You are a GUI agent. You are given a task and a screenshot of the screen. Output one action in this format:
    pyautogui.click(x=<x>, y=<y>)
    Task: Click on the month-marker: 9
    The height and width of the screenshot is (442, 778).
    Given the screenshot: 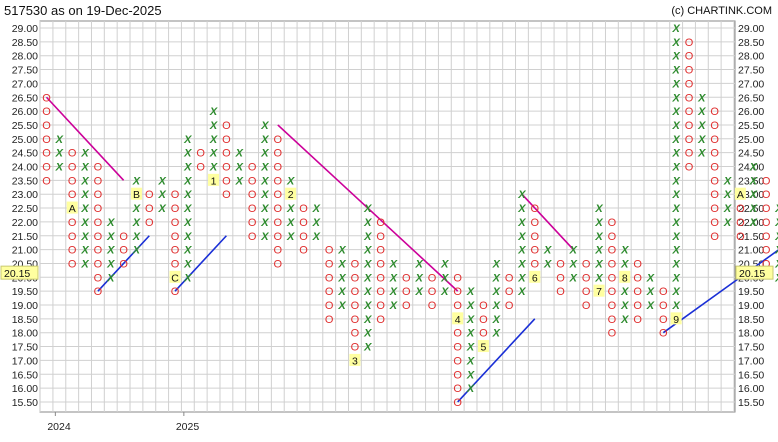 What is the action you would take?
    pyautogui.click(x=676, y=320)
    